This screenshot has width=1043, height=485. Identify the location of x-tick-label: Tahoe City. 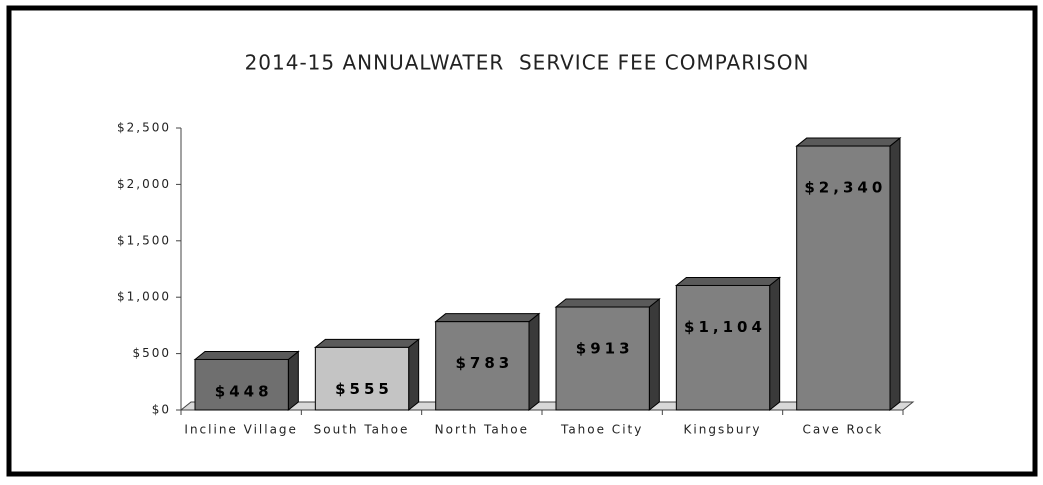
(601, 430).